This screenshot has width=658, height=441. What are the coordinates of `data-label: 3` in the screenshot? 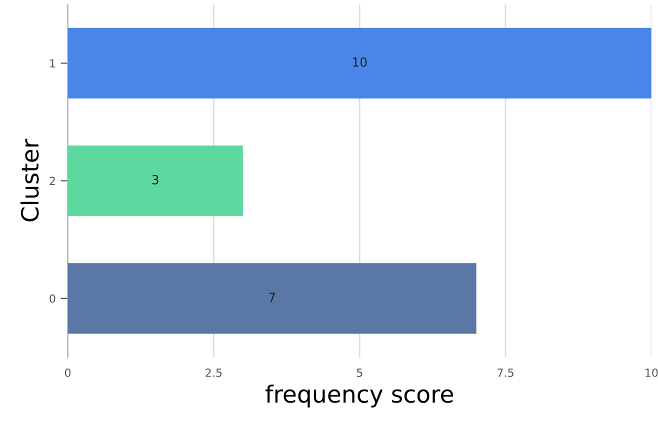 It's located at (155, 179).